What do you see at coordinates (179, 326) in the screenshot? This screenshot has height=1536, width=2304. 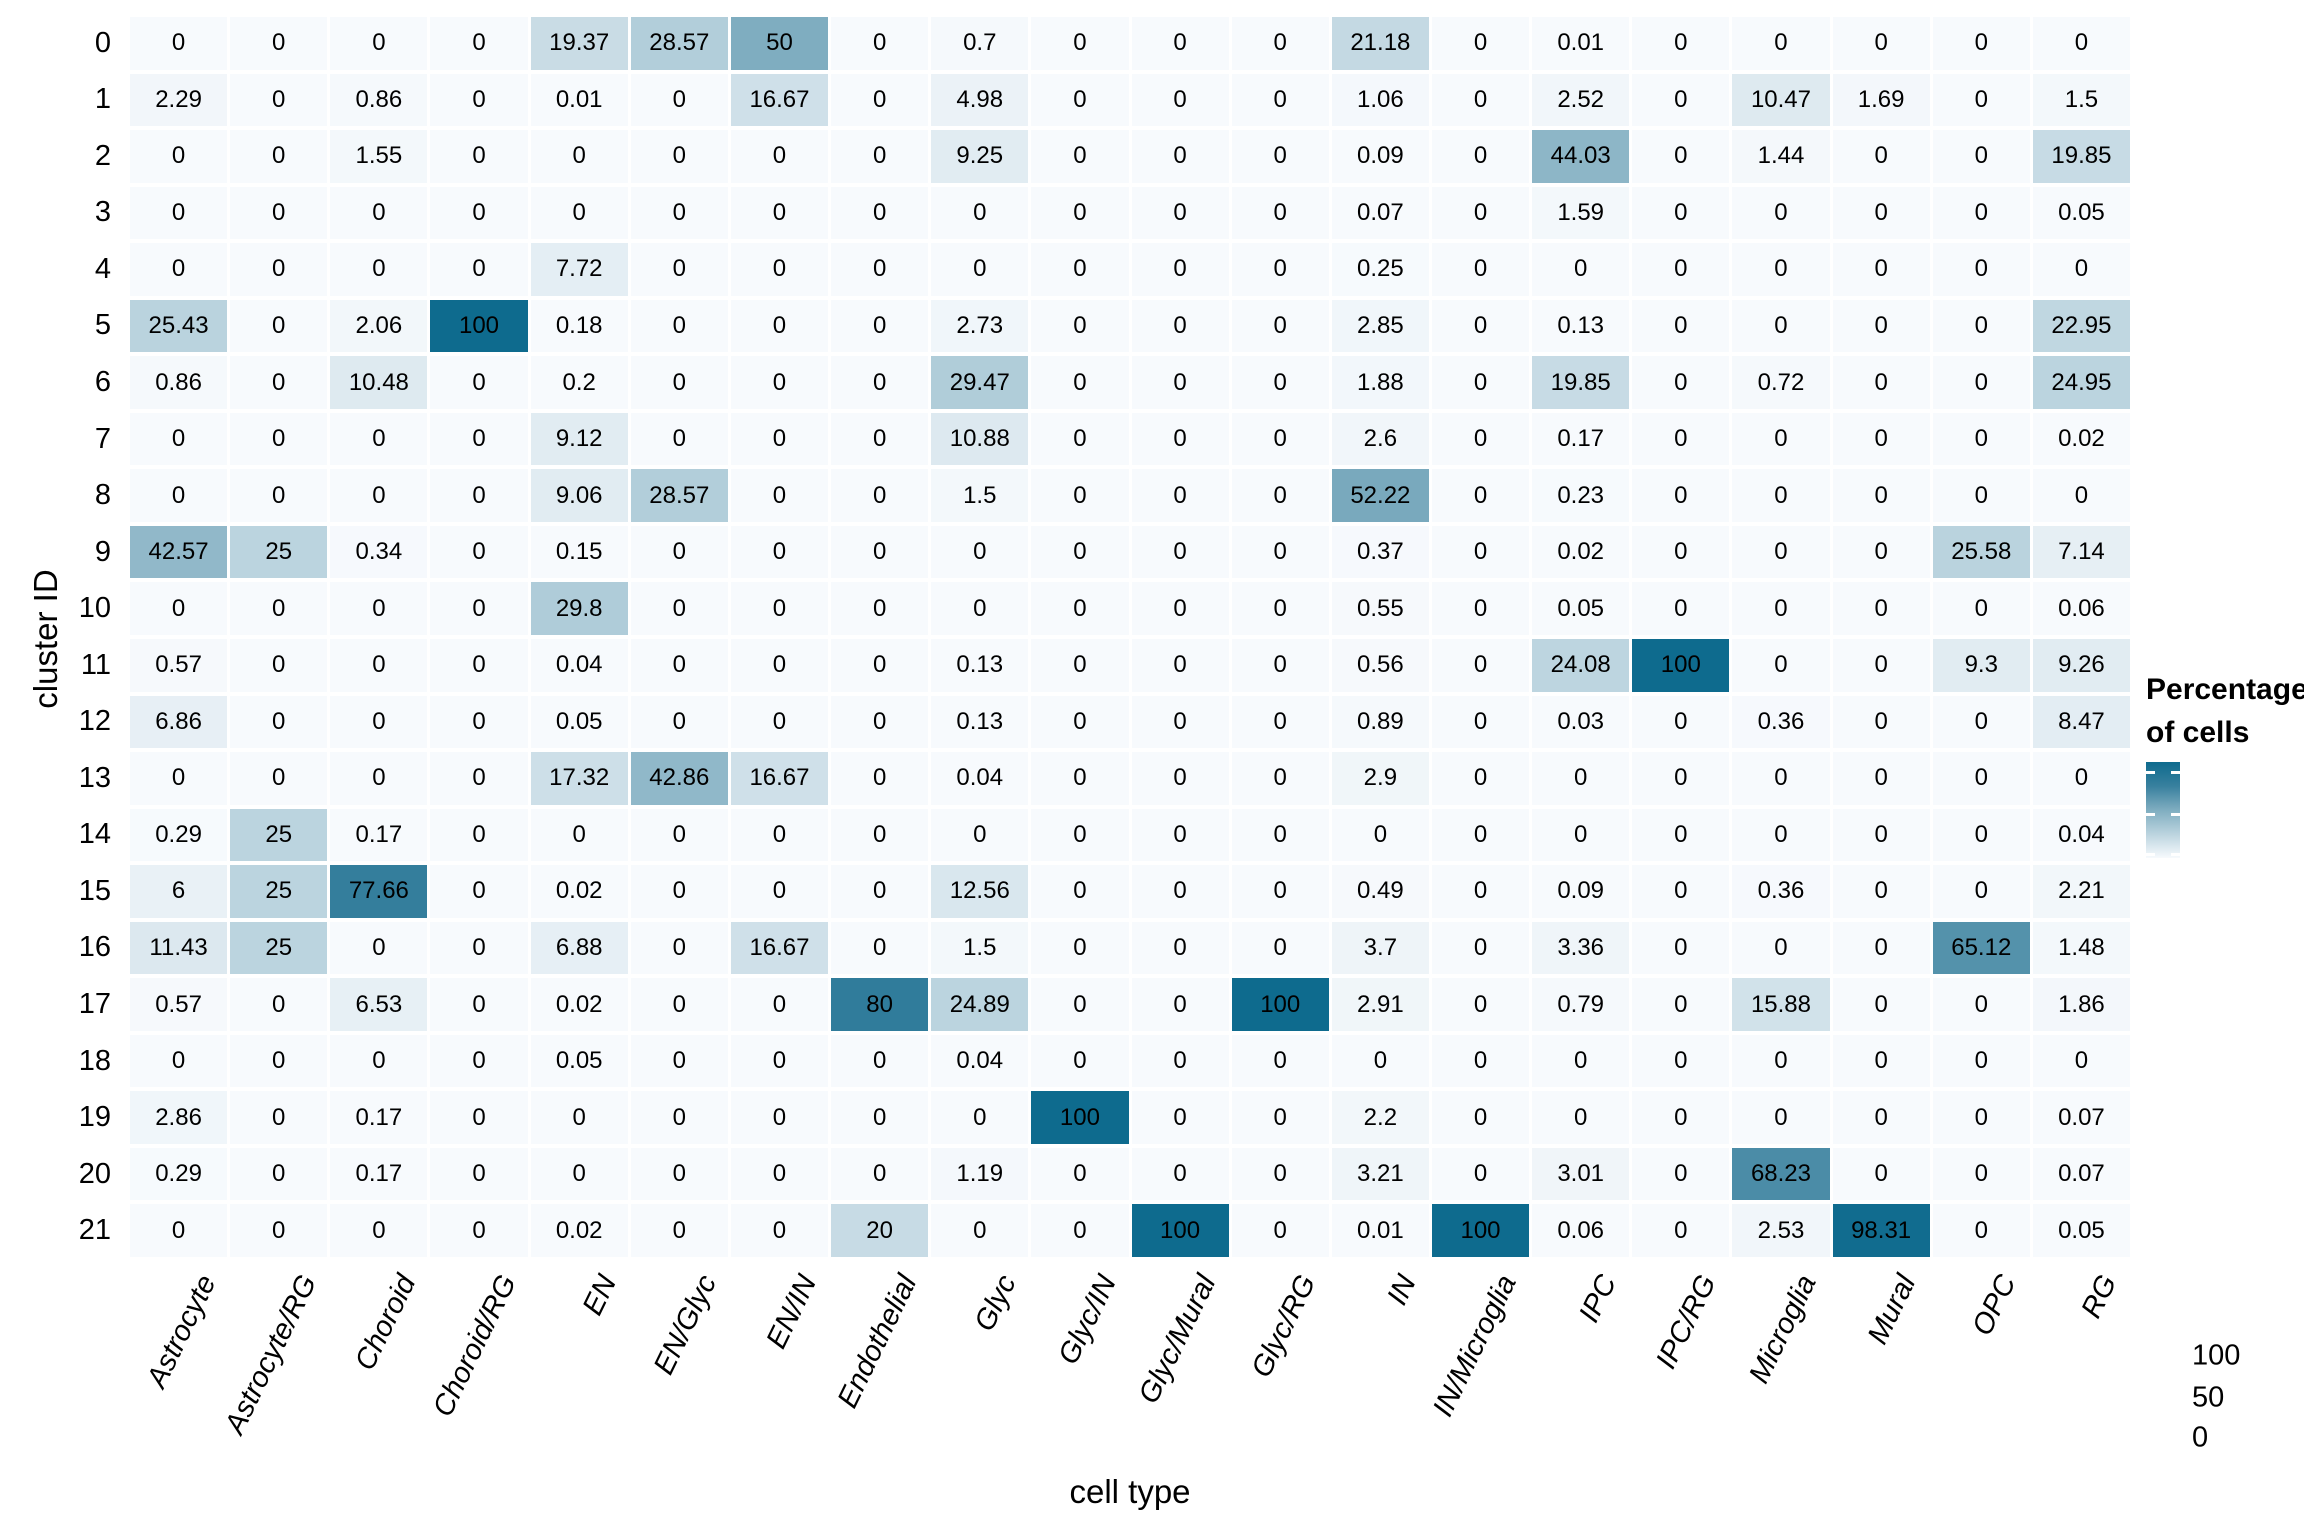 I see `heatmap-cell: 25.43` at bounding box center [179, 326].